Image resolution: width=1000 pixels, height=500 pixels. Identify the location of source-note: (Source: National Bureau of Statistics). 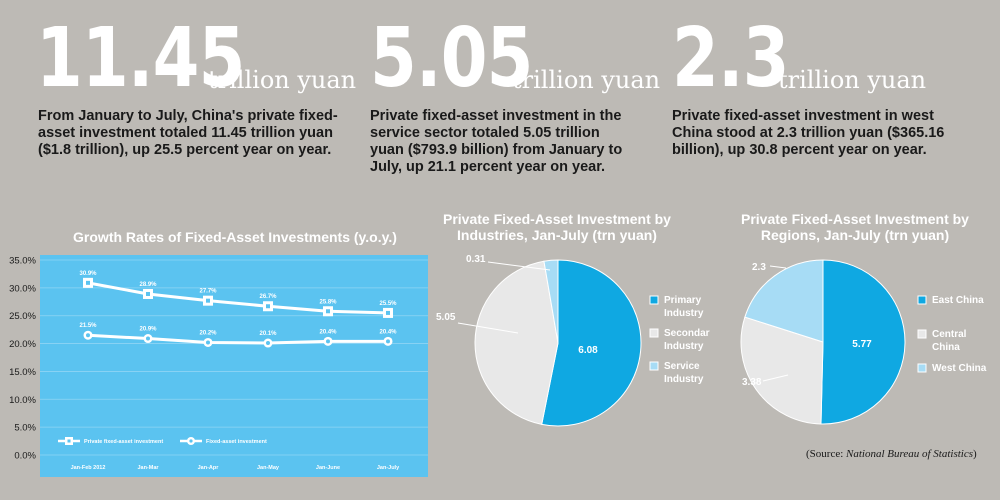
(891, 454).